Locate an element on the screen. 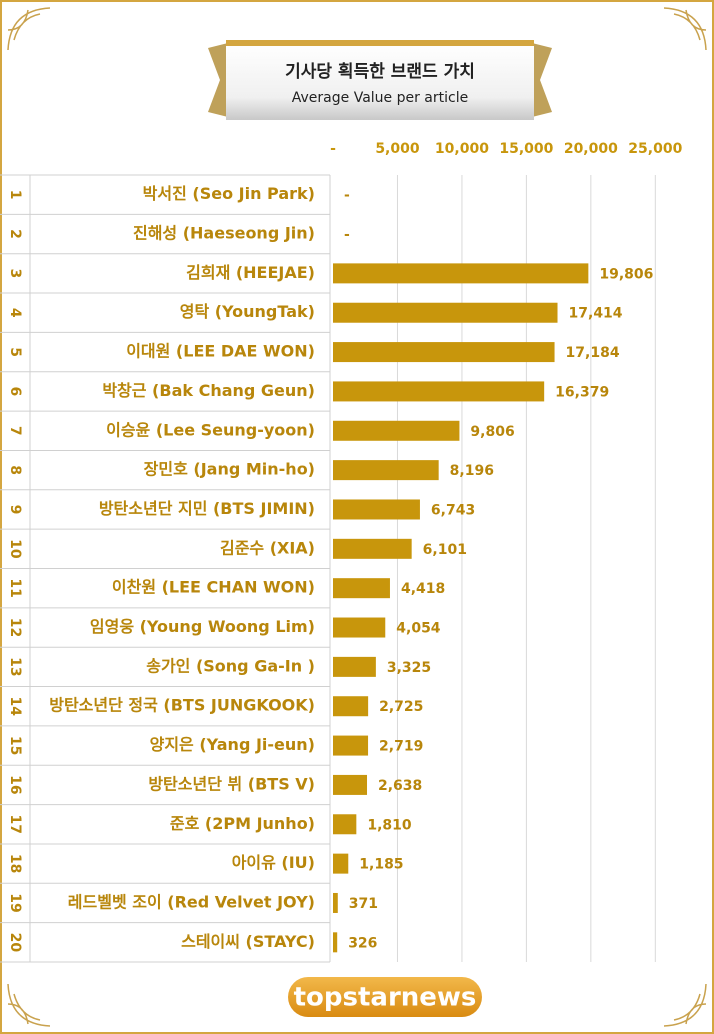 Image resolution: width=714 pixels, height=1034 pixels. value-label: 326 is located at coordinates (362, 943).